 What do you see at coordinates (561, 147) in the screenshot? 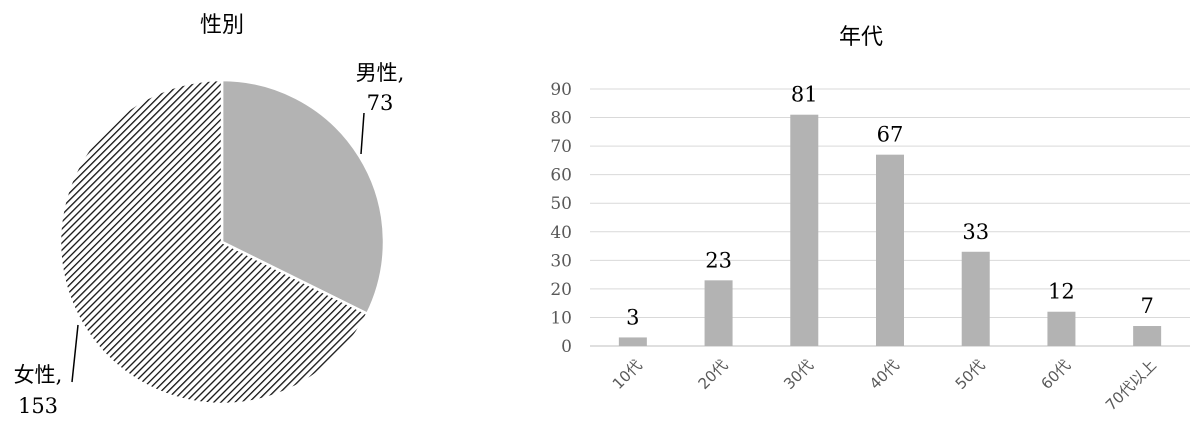
I see `y-tick-label: 70` at bounding box center [561, 147].